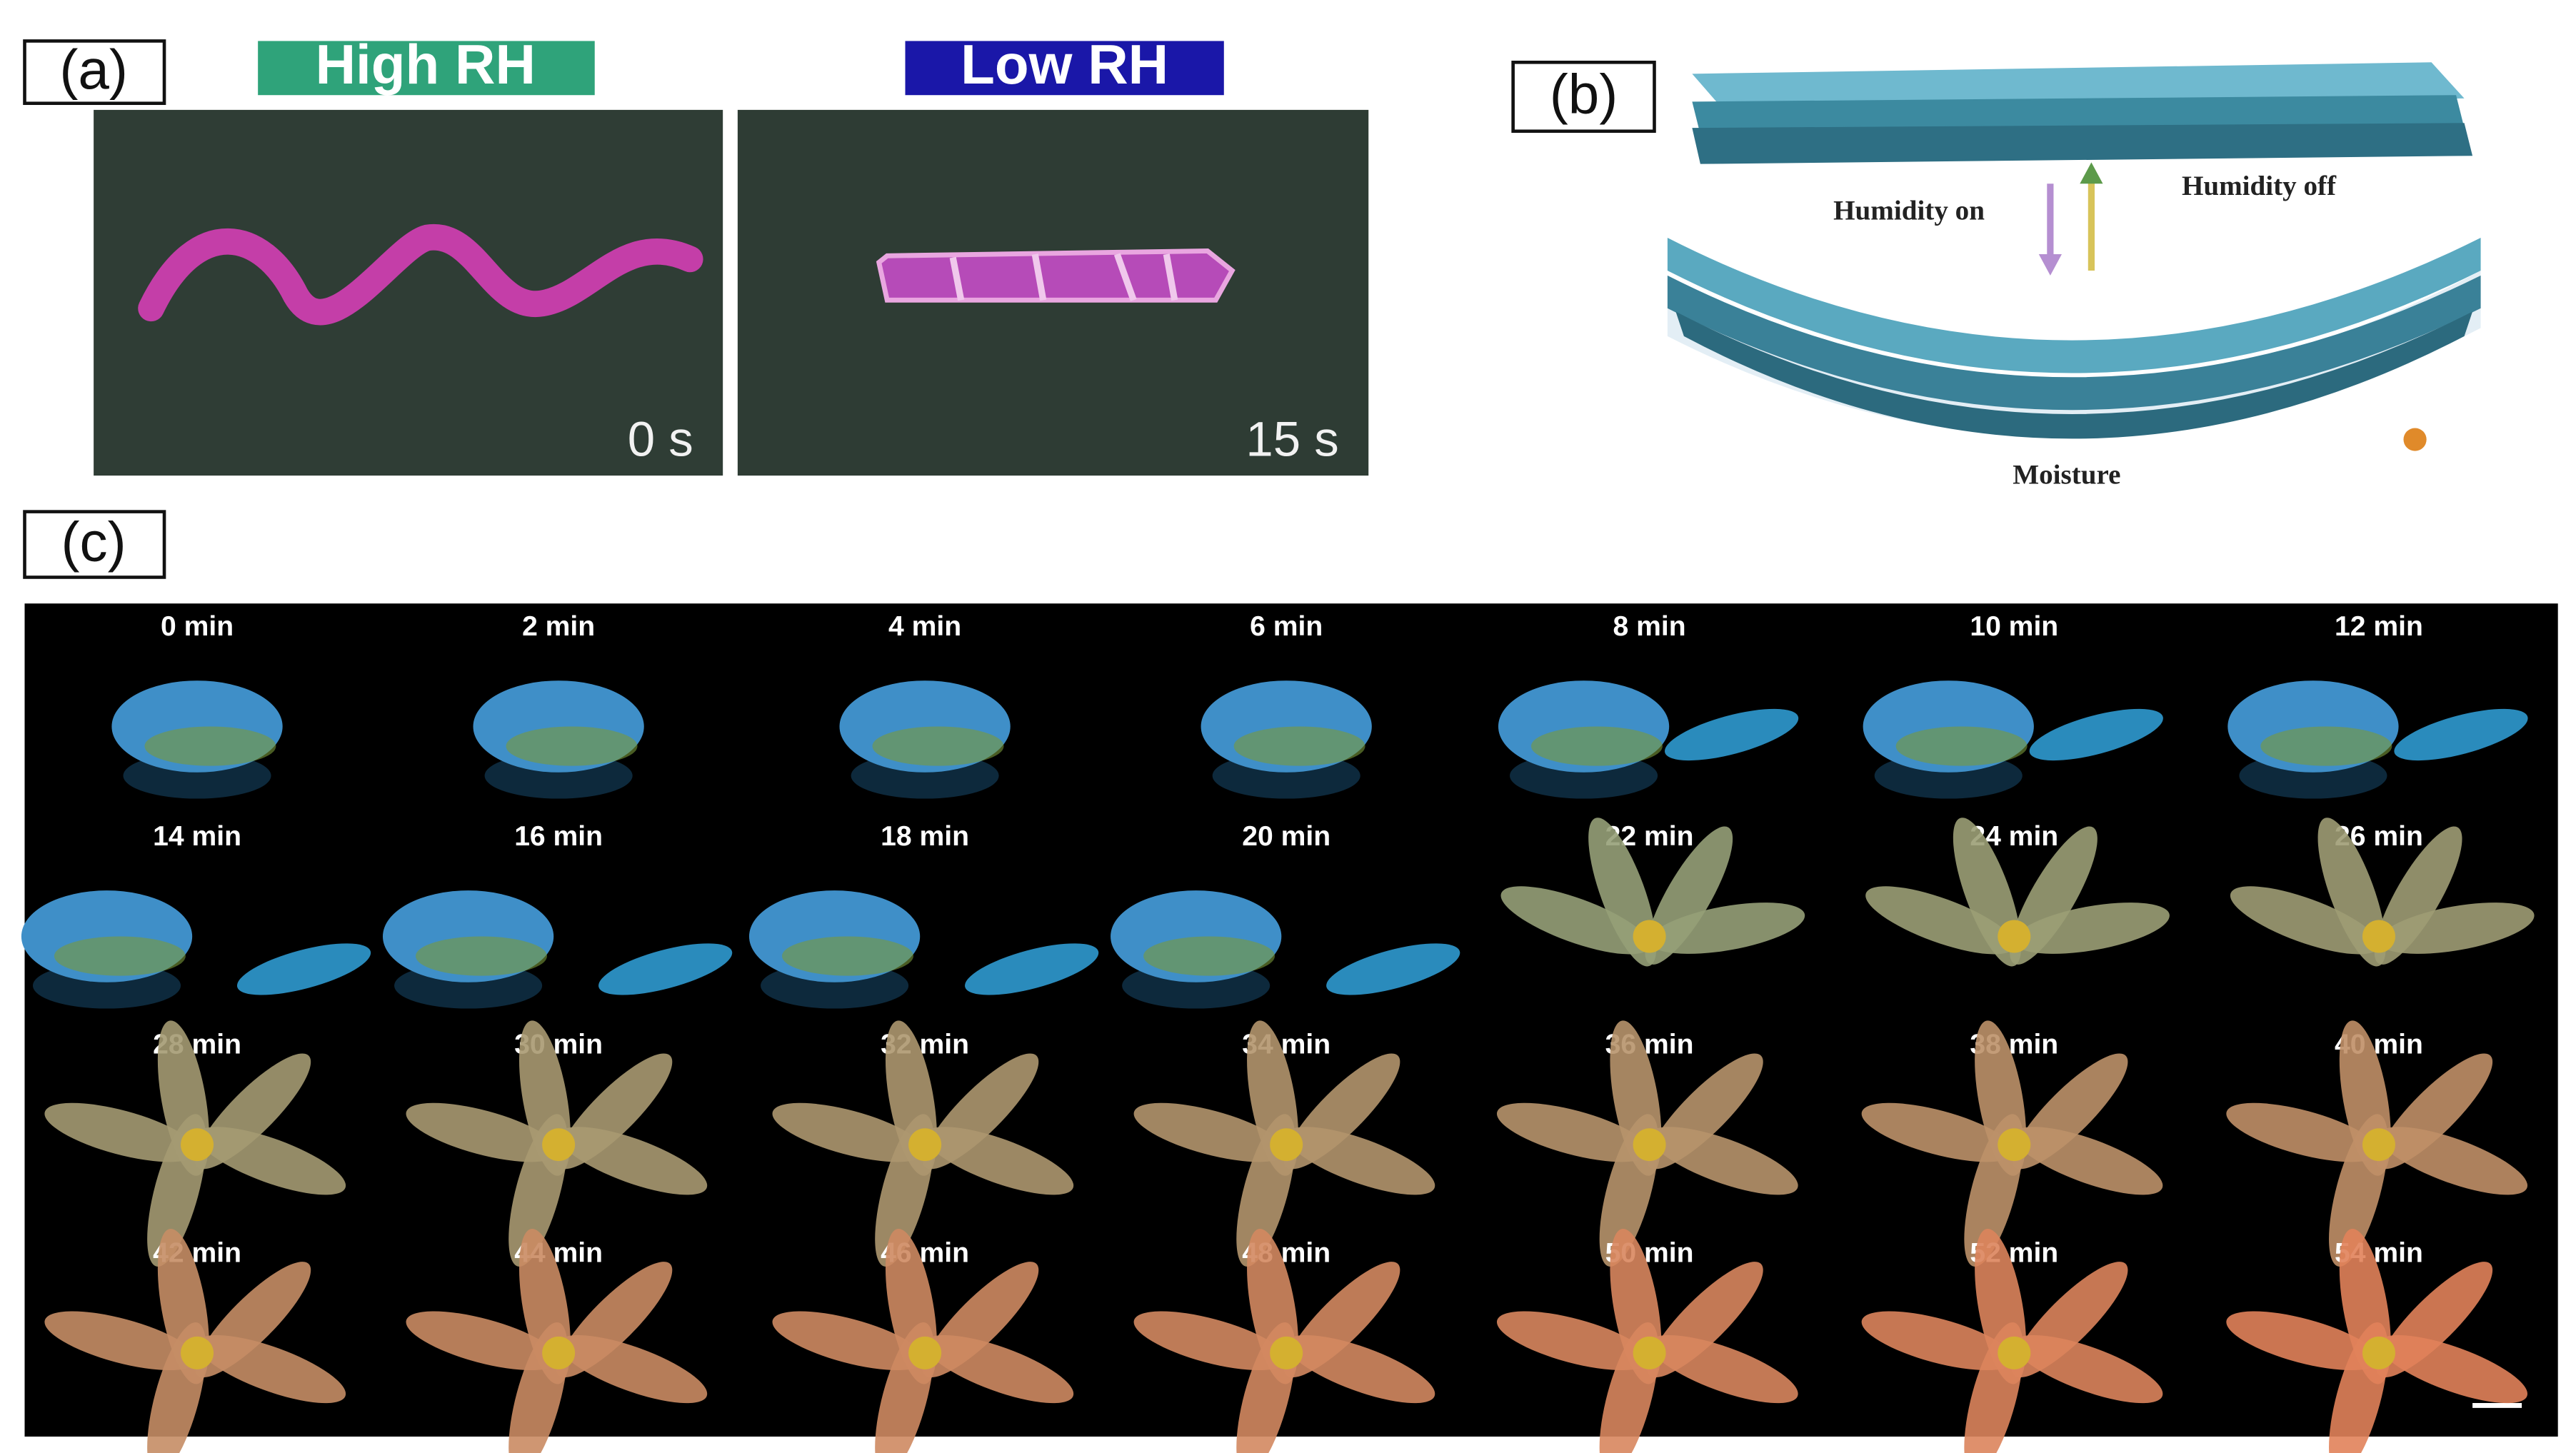 The image size is (2576, 1453). I want to click on frame-label: 2 min, so click(558, 627).